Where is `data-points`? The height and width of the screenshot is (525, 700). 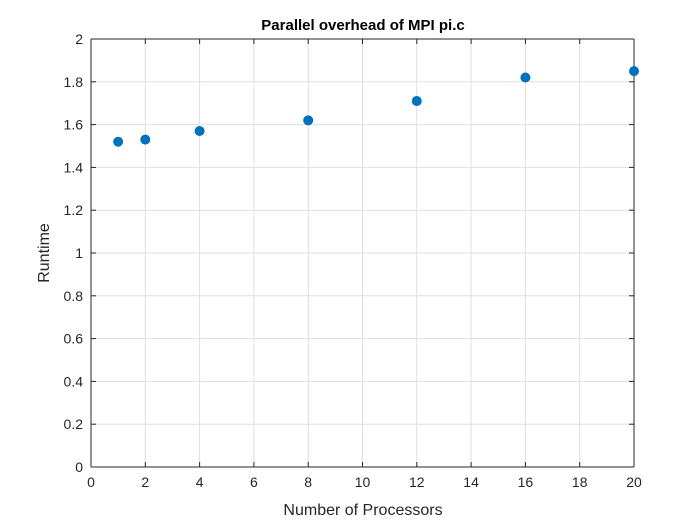 data-points is located at coordinates (376, 106).